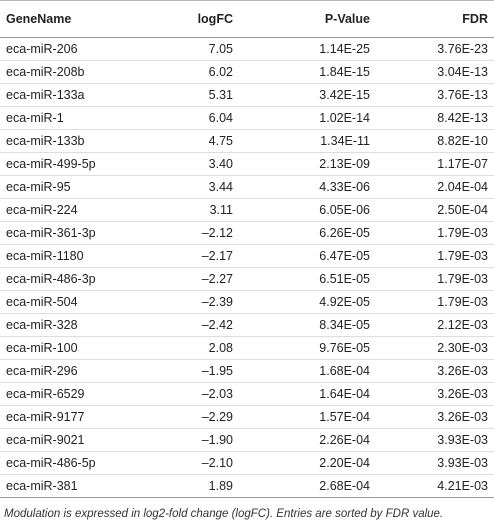 This screenshot has height=528, width=494. Describe the element at coordinates (185, 256) in the screenshot. I see `table-cell: –2.17` at that location.